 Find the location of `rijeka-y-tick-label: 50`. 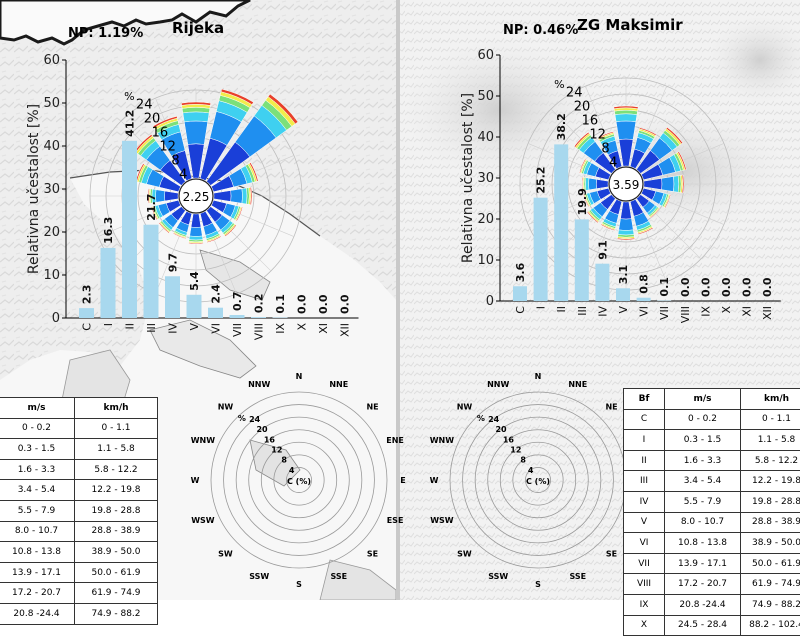

rijeka-y-tick-label: 50 is located at coordinates (51, 103).